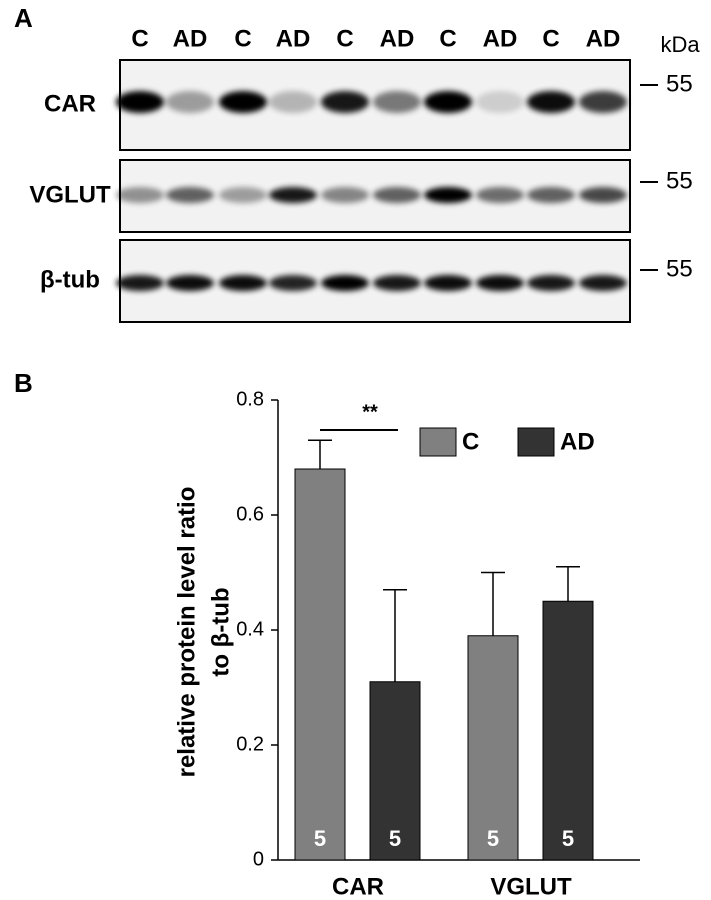  Describe the element at coordinates (250, 399) in the screenshot. I see `y-tick-label: 0.8` at that location.